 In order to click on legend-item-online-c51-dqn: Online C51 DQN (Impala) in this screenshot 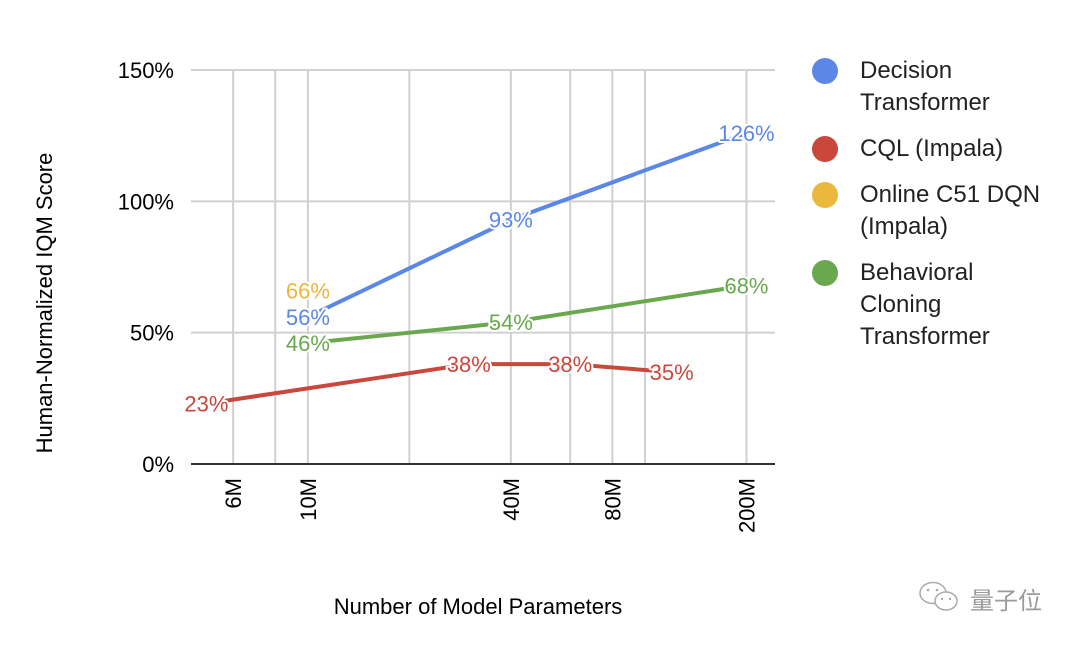, I will do `click(946, 211)`.